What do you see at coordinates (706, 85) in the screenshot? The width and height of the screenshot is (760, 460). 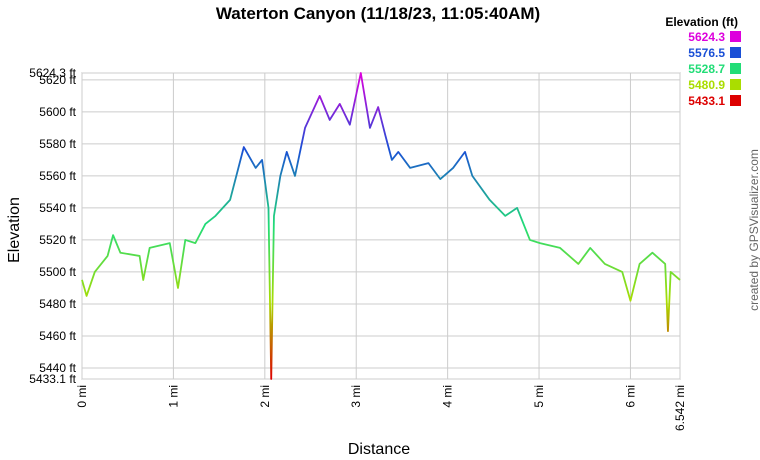 I see `legend-label: 5480.9` at bounding box center [706, 85].